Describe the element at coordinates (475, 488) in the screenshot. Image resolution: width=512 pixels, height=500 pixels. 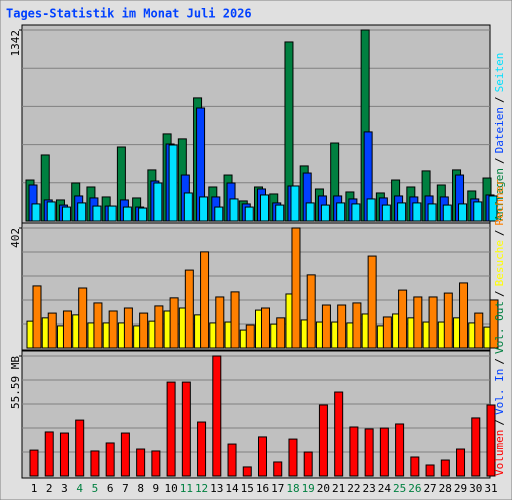
I see `x-tick-label: 30` at that location.